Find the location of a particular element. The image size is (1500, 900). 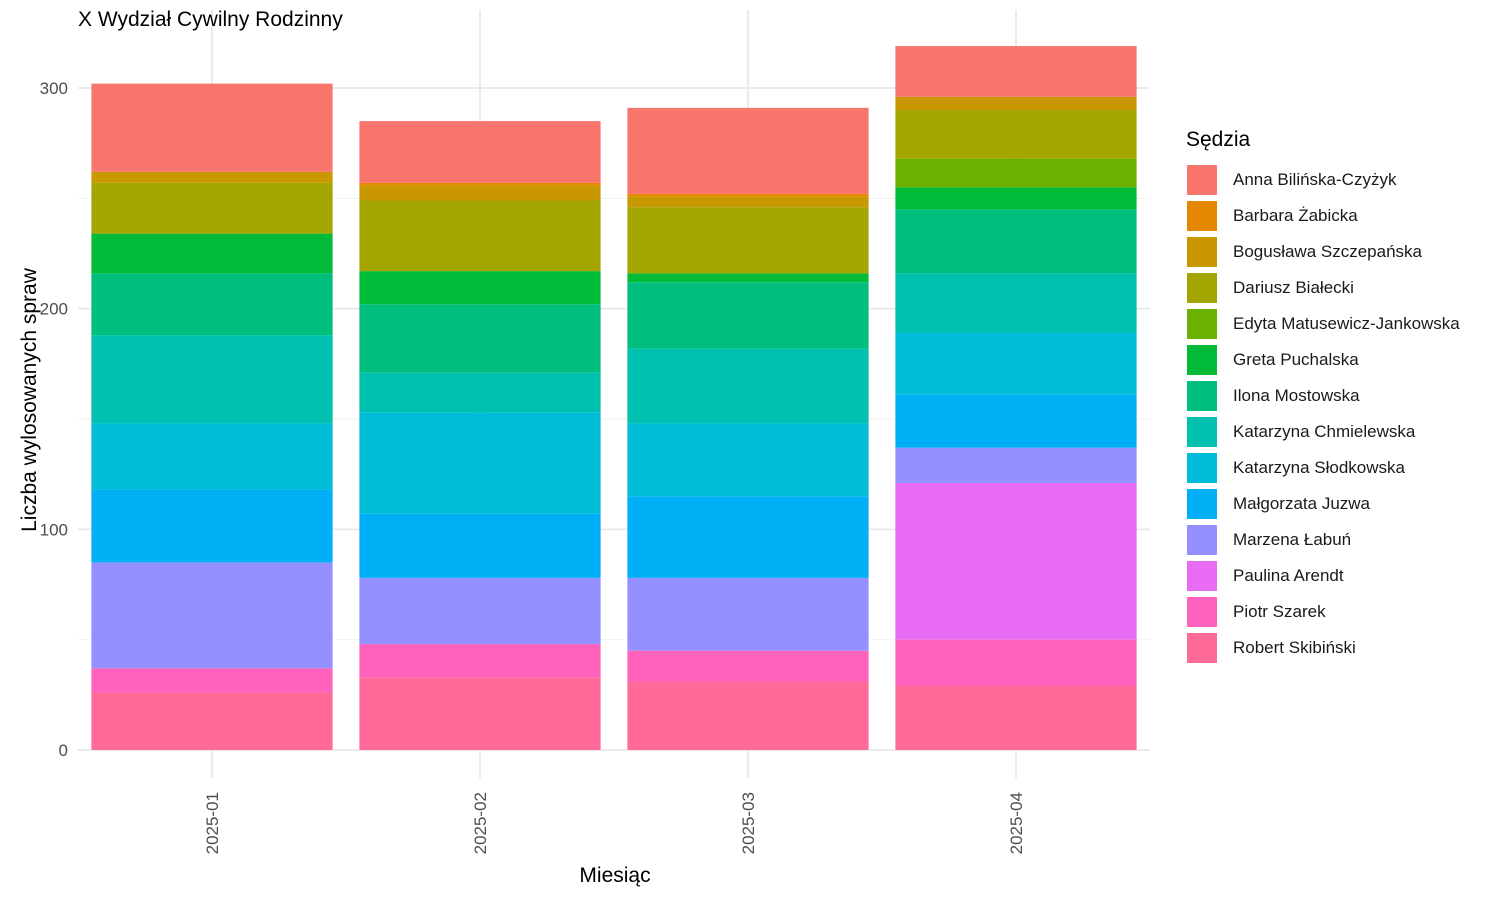

chart-title: X Wydział Cywilny Rodzinny is located at coordinates (210, 19).